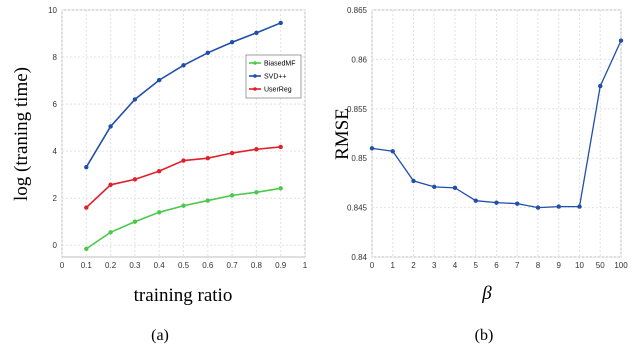 The width and height of the screenshot is (641, 348). Describe the element at coordinates (621, 265) in the screenshot. I see `x-tick-label: 100` at that location.